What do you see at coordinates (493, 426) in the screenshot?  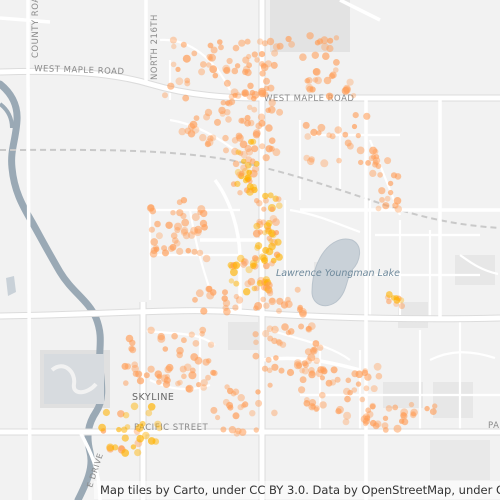 I see `label-edge-right: PA` at bounding box center [493, 426].